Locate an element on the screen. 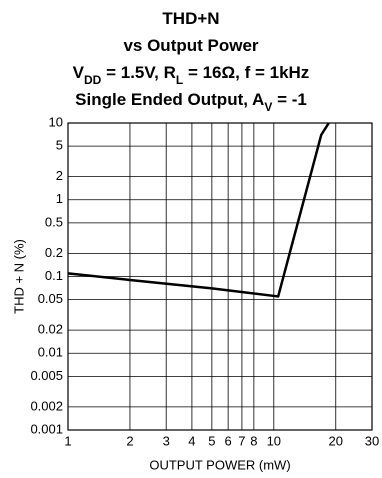  x-tick-label: 20 is located at coordinates (336, 440).